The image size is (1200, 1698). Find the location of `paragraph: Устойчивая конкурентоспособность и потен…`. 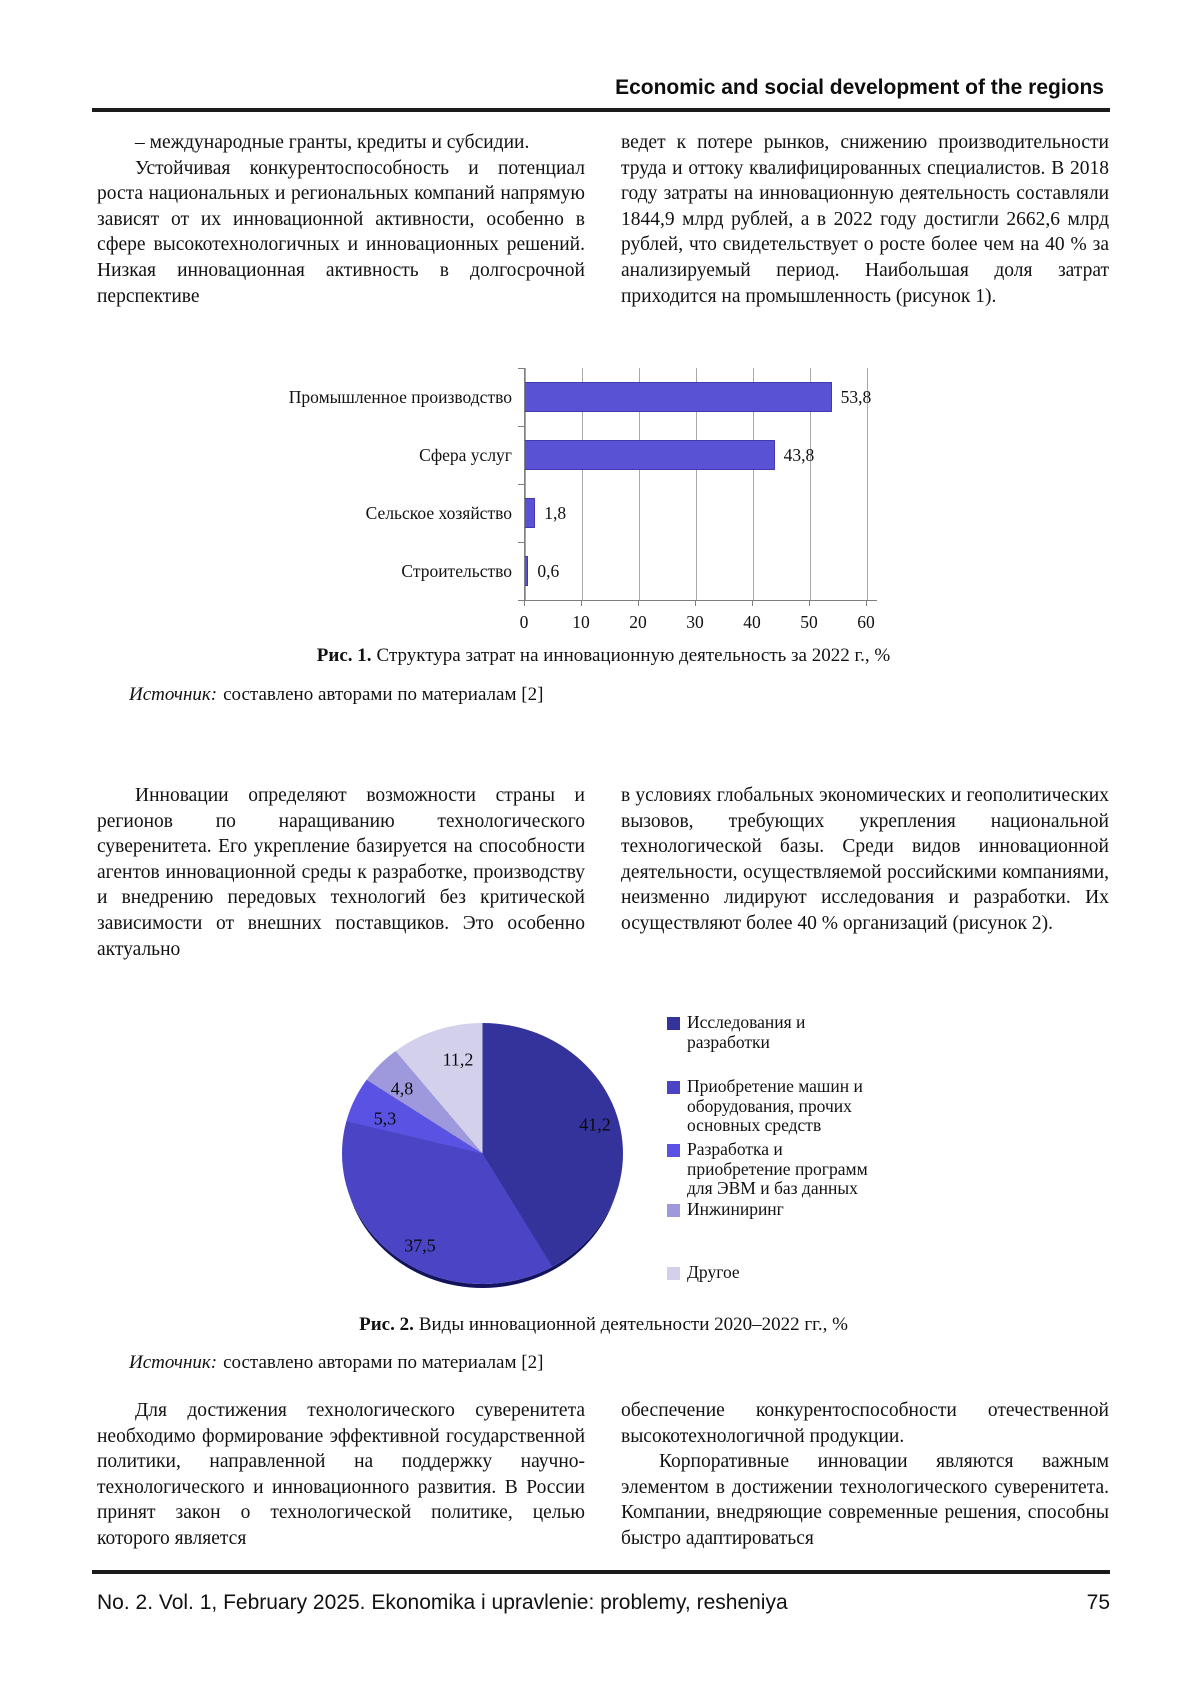

paragraph: Устойчивая конкурентоспособность и потен… is located at coordinates (341, 232).